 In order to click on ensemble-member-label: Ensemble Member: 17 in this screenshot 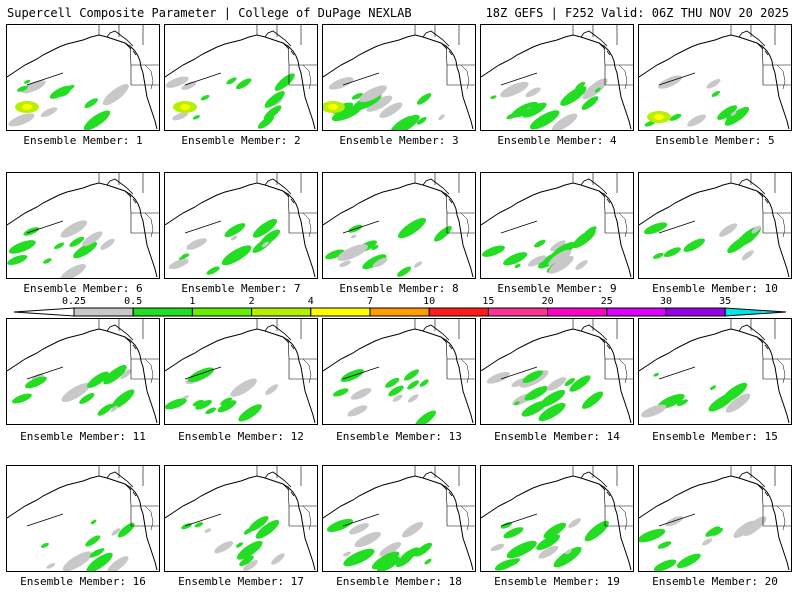, I will do `click(241, 581)`.